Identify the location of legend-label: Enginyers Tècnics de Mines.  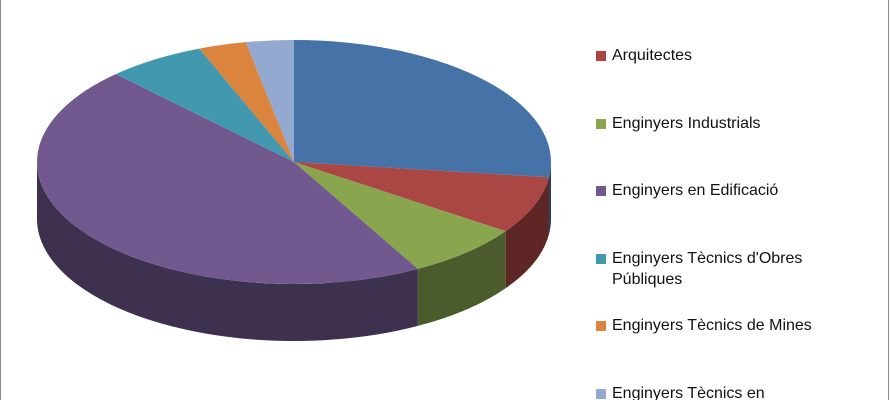
(712, 325).